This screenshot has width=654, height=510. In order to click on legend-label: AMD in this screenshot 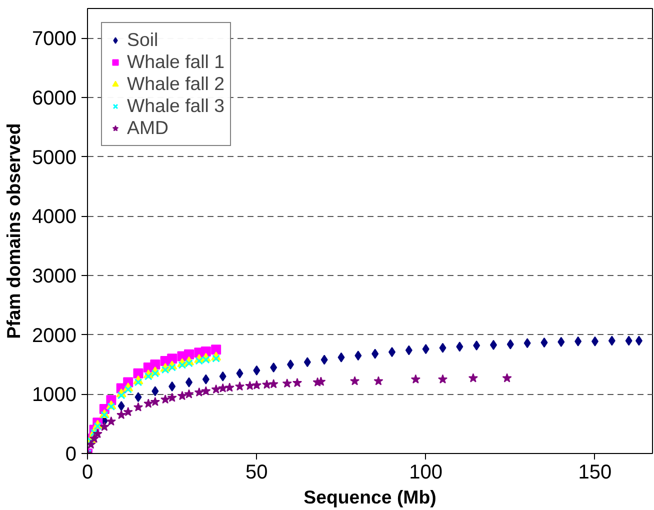, I will do `click(147, 128)`.